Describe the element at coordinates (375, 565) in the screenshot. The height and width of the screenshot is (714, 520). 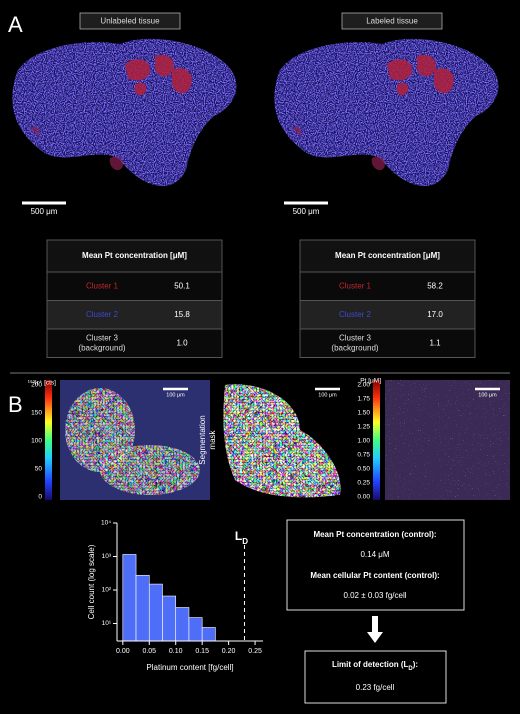
I see `control-box` at that location.